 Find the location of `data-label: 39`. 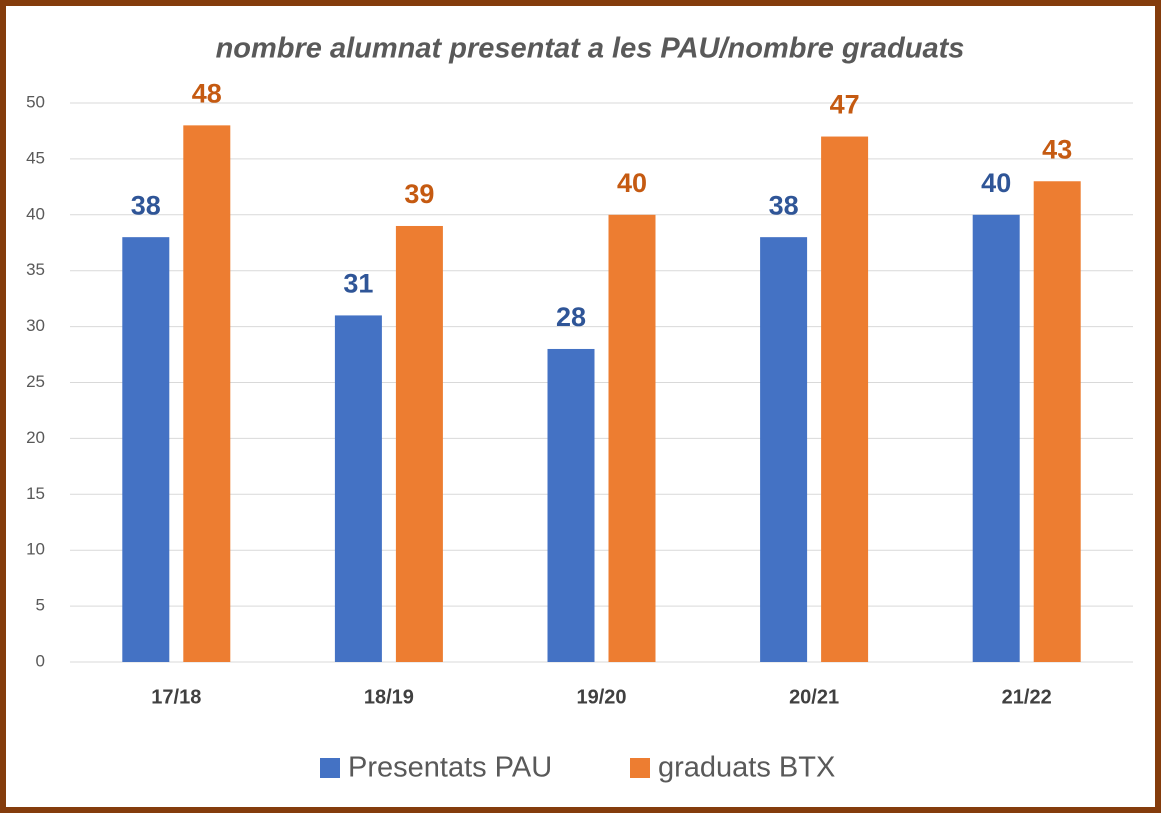

data-label: 39 is located at coordinates (419, 194).